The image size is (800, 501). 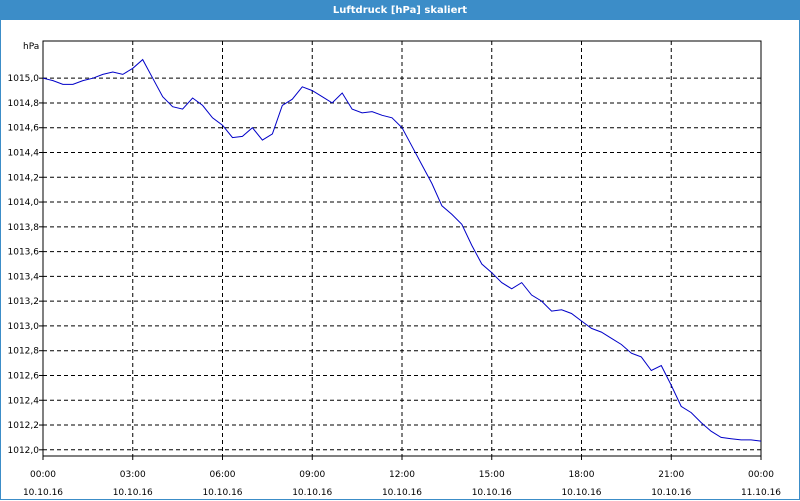 I want to click on x-tick-time: 09:00, so click(x=312, y=475).